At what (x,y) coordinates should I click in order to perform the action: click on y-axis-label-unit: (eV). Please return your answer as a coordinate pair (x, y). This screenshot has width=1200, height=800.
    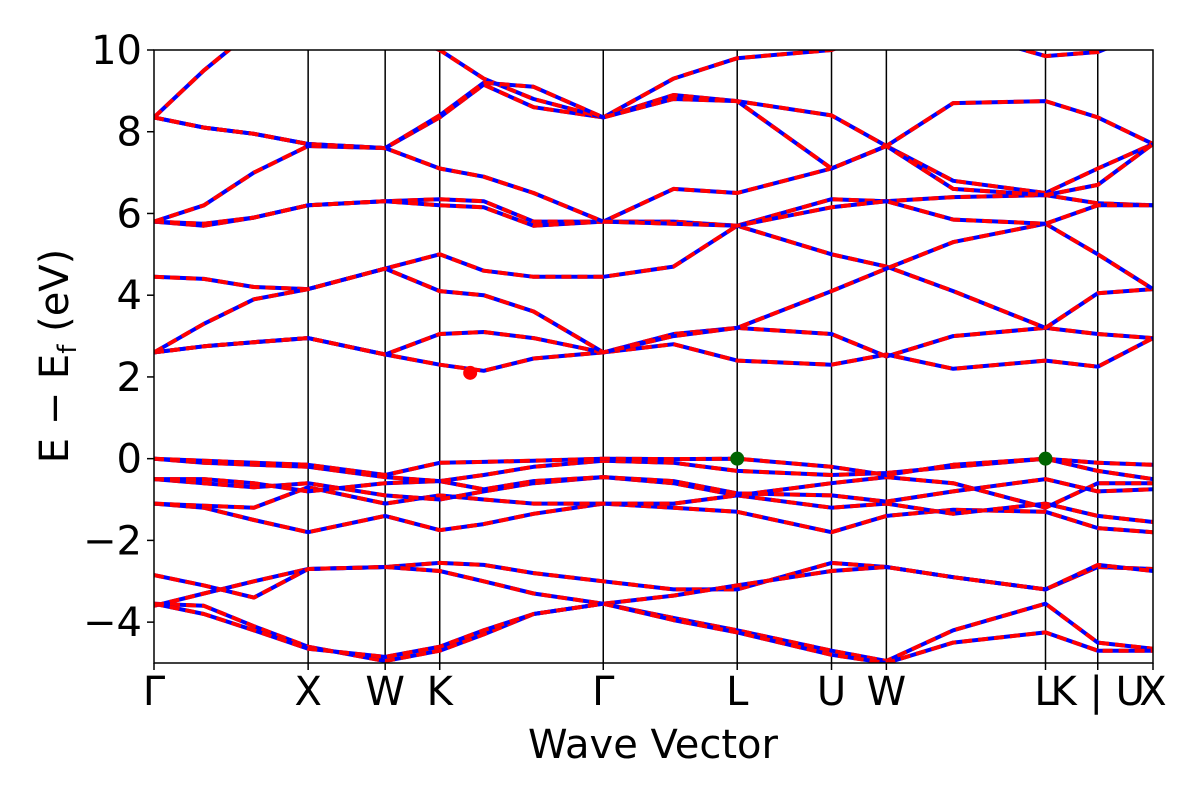
    Looking at the image, I should click on (55, 297).